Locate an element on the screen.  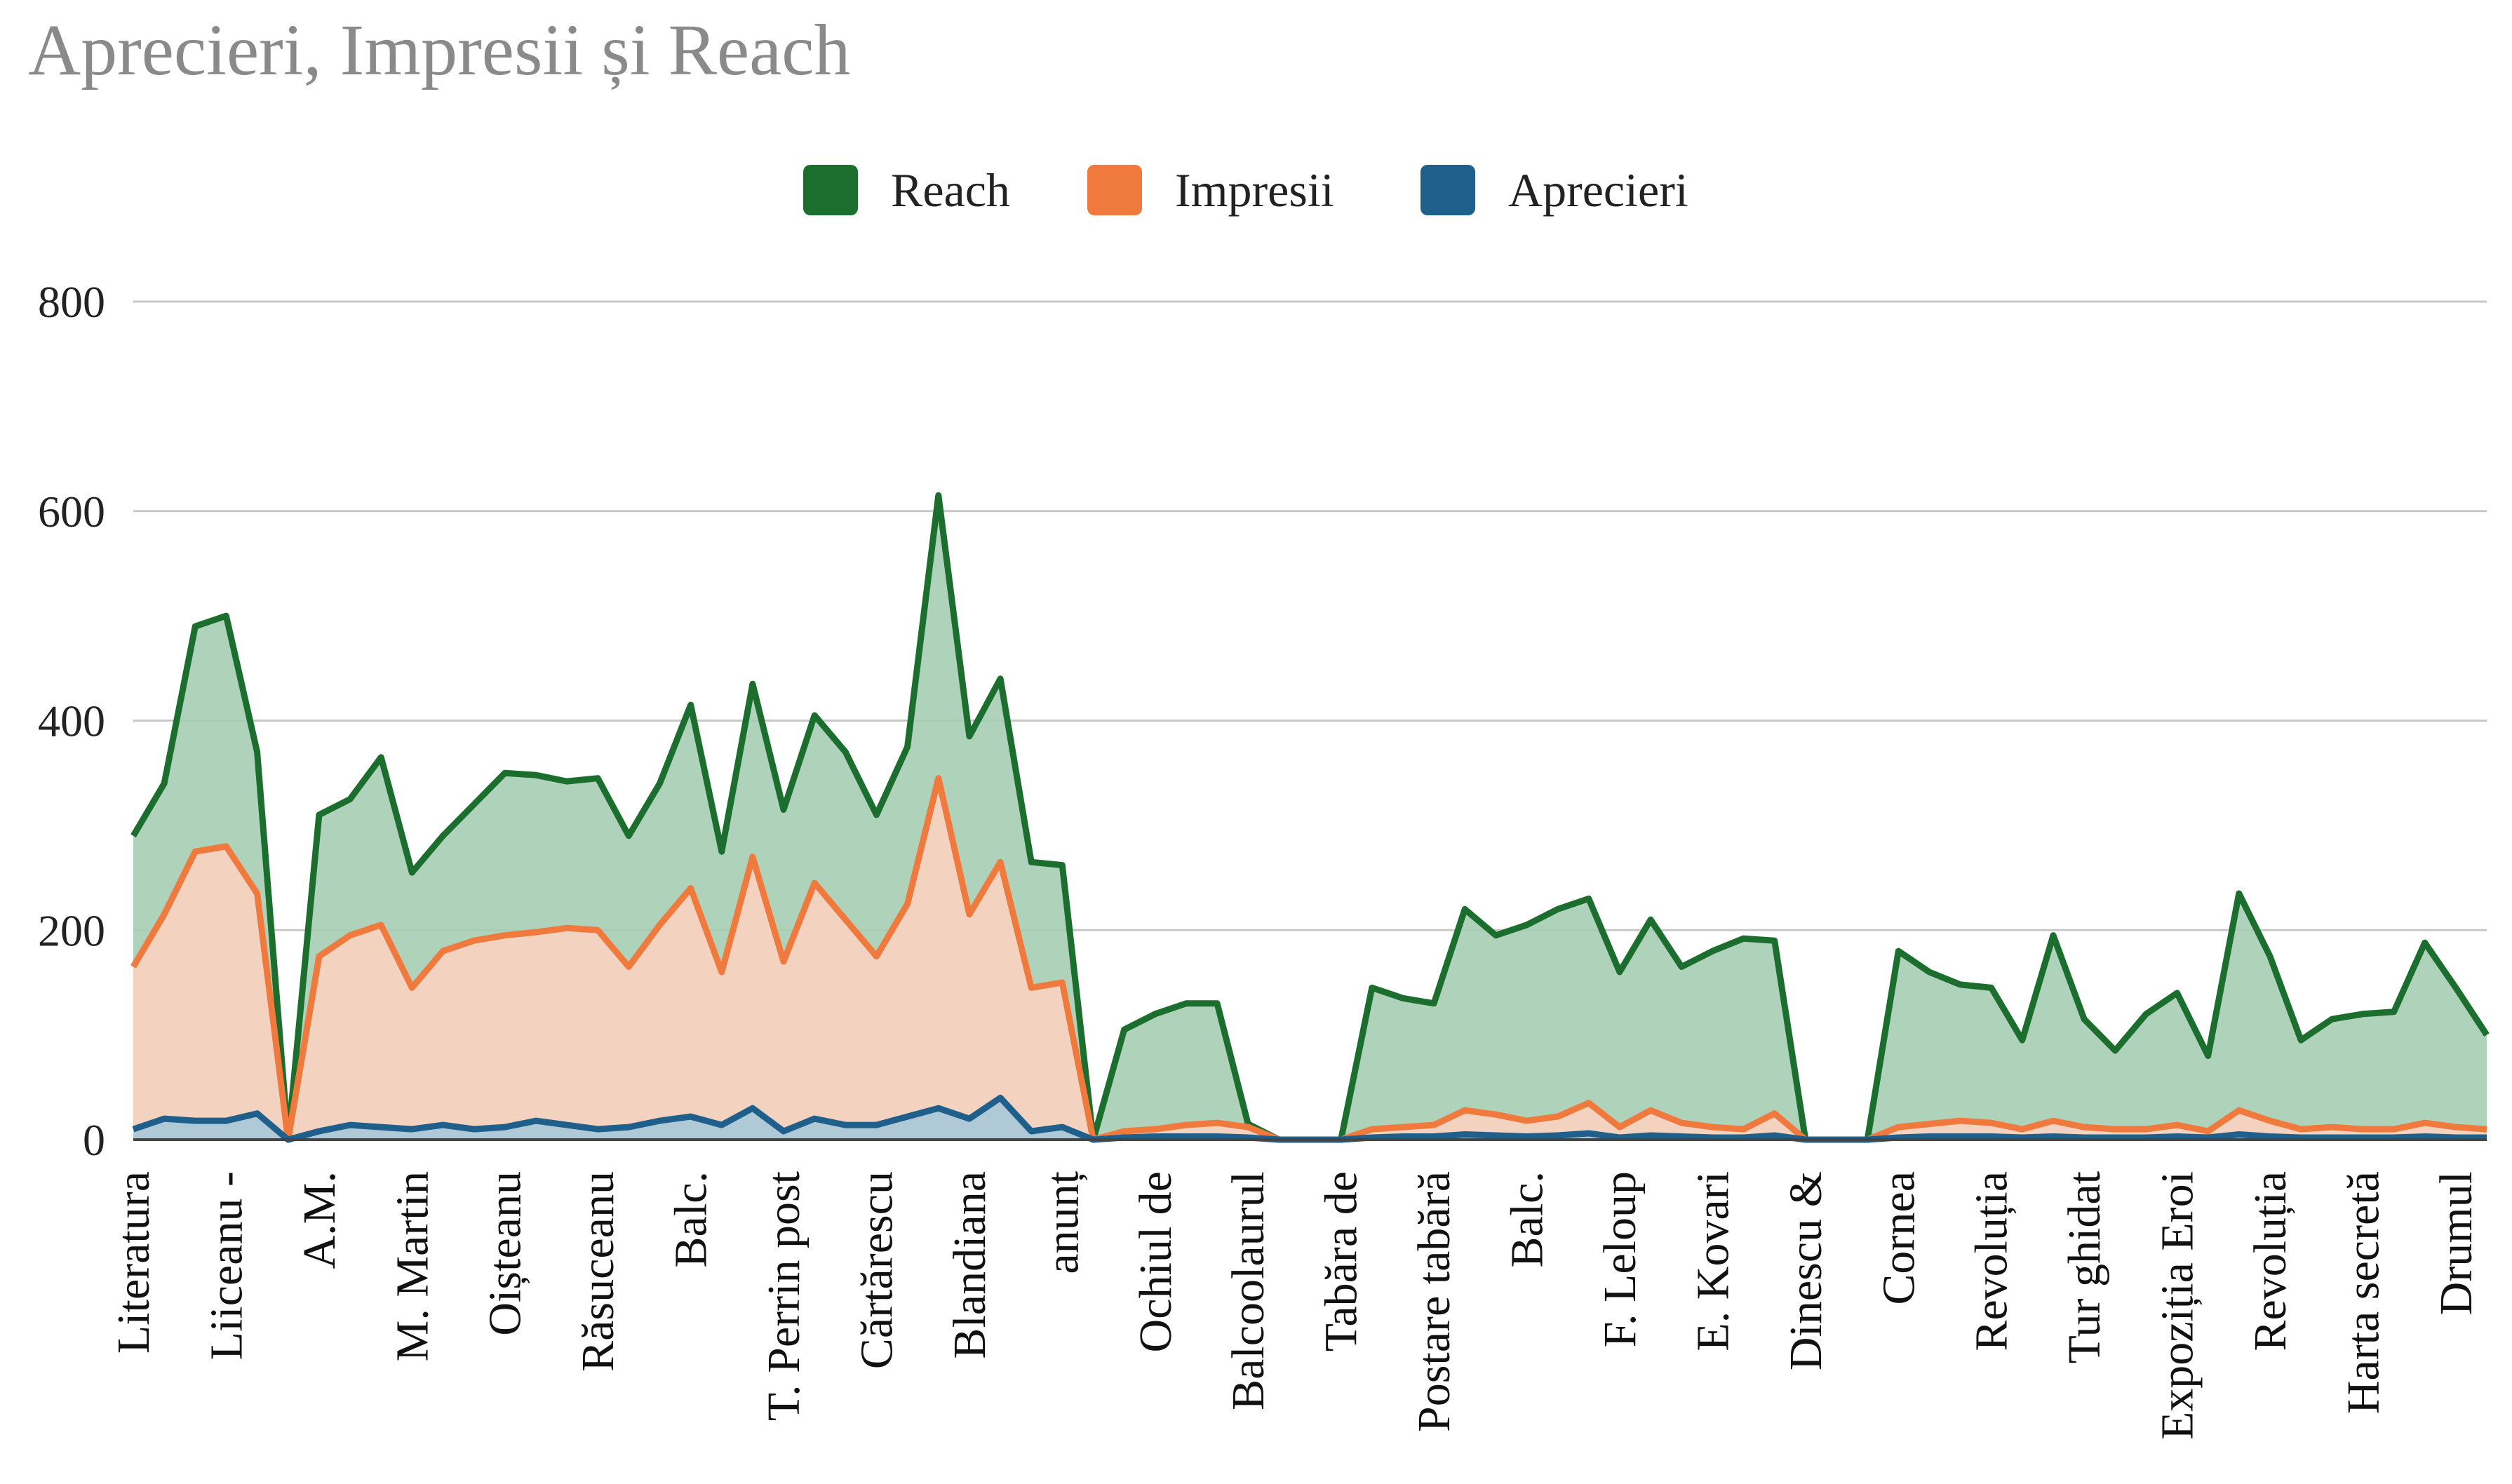
y-tick-label: 0 is located at coordinates (94, 1140).